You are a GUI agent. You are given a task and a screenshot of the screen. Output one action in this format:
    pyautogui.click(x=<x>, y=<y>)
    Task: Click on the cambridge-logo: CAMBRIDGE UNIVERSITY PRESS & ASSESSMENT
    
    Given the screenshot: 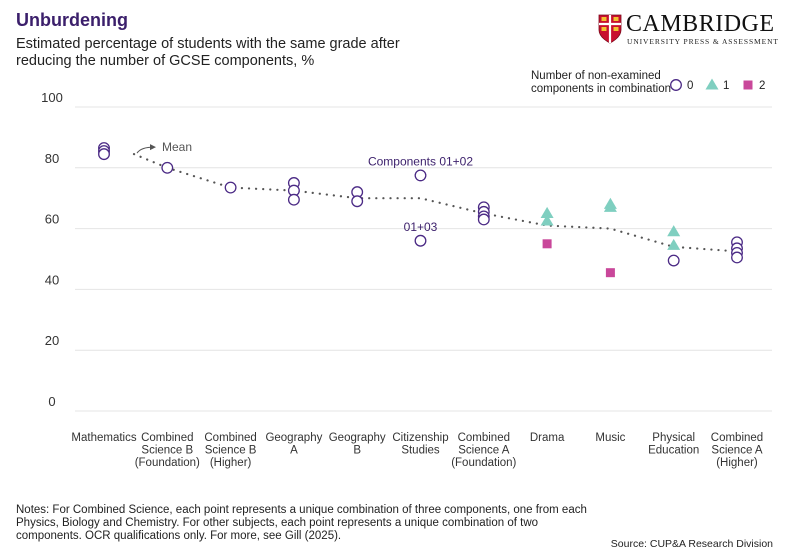 What is the action you would take?
    pyautogui.click(x=688, y=29)
    